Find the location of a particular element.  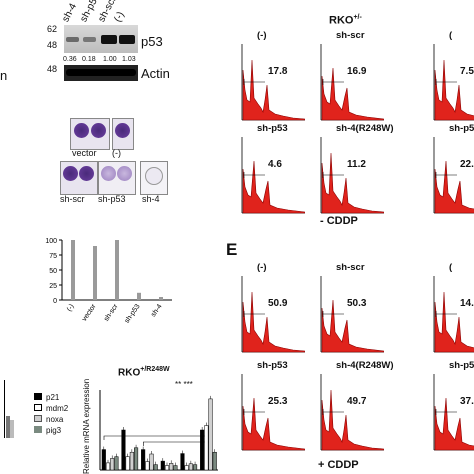

blot-cut-text: n is located at coordinates (4, 75).